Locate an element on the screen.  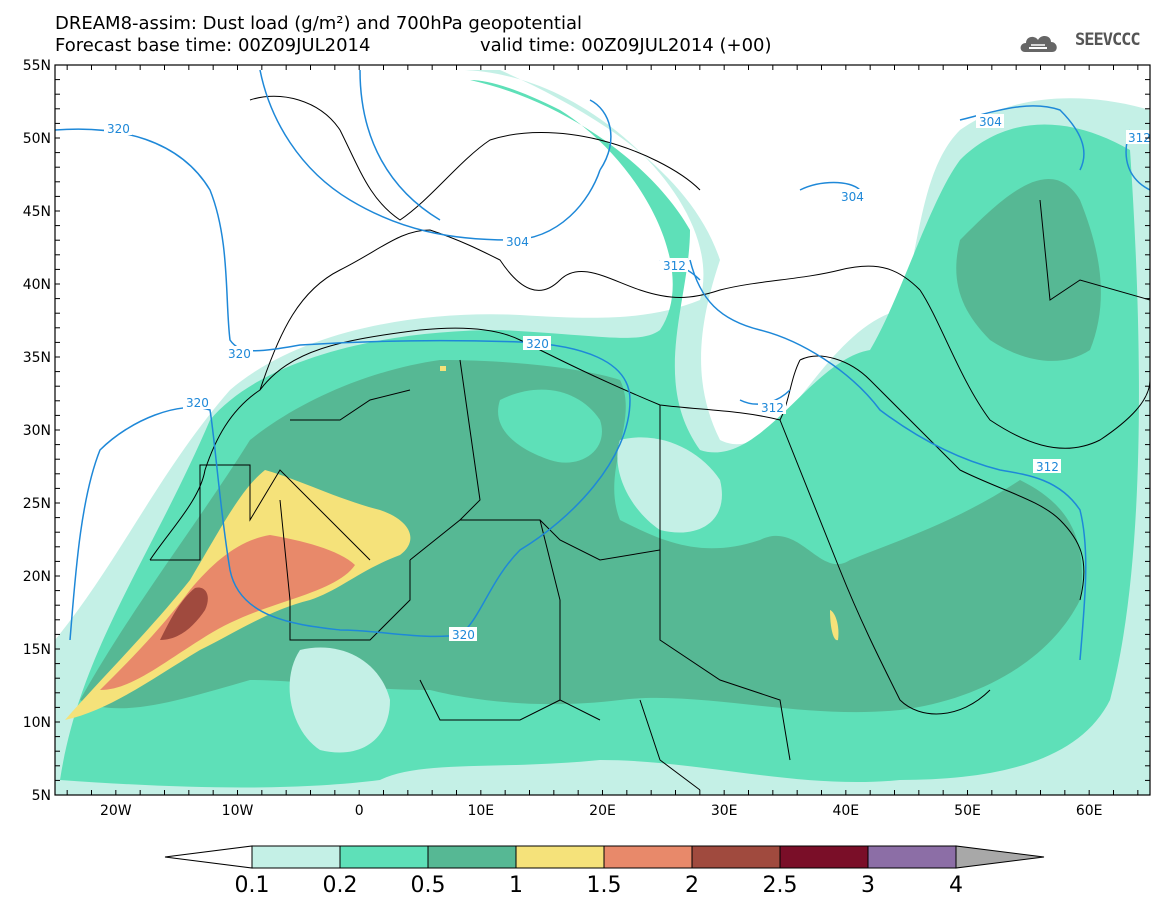
colorbar-tick-label: 0.1 is located at coordinates (252, 885).